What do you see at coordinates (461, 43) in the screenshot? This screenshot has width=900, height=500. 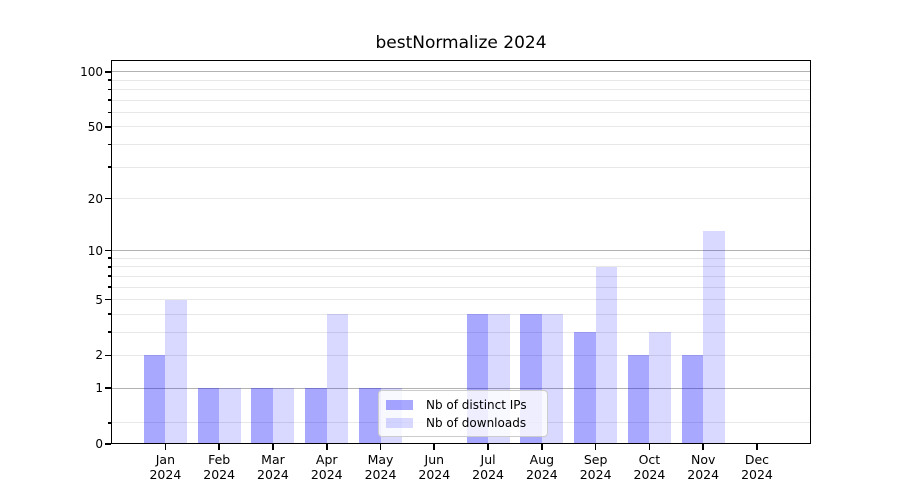 I see `chart-title: bestNormalize 2024` at bounding box center [461, 43].